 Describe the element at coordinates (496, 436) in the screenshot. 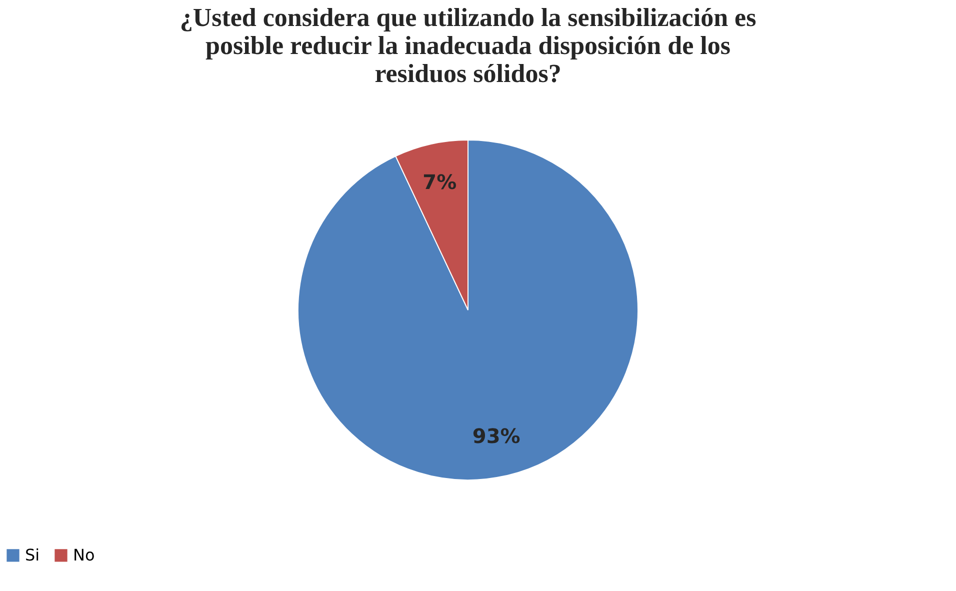

I see `data-label: 93%` at that location.